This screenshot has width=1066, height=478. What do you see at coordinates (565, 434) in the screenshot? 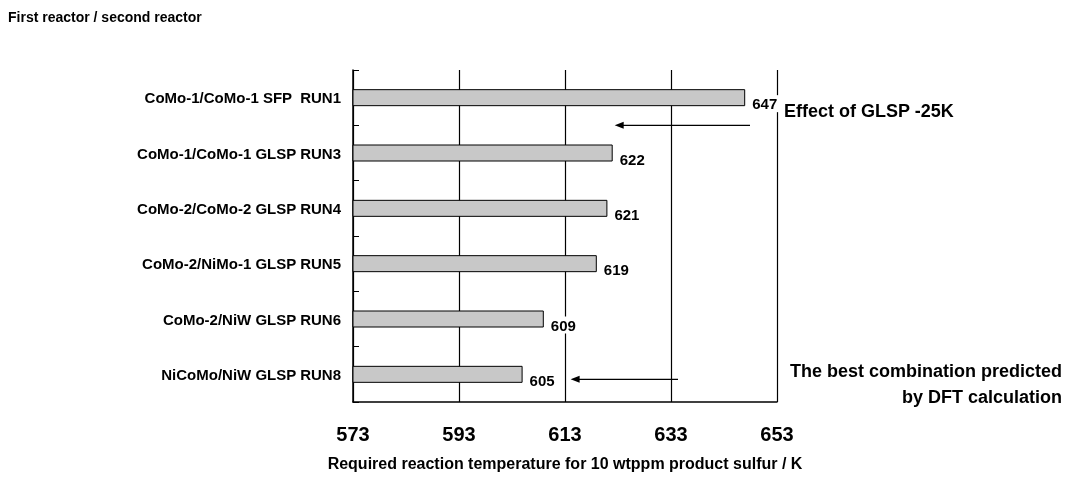
I see `x-tick-label: 613` at bounding box center [565, 434].